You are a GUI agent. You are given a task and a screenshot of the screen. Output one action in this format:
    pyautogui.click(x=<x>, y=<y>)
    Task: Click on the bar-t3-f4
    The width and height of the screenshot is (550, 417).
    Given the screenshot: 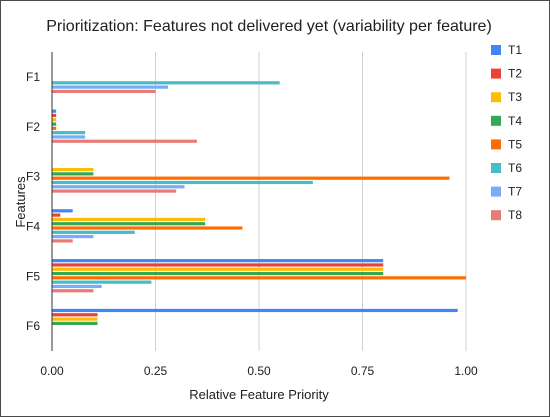 What is the action you would take?
    pyautogui.click(x=129, y=219)
    